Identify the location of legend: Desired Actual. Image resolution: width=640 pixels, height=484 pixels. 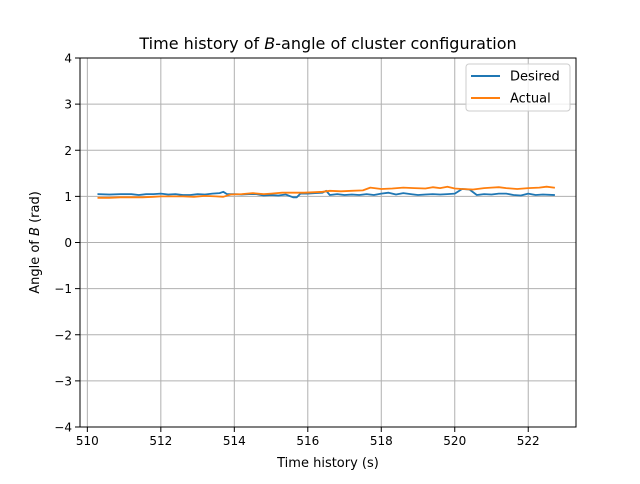
(518, 87).